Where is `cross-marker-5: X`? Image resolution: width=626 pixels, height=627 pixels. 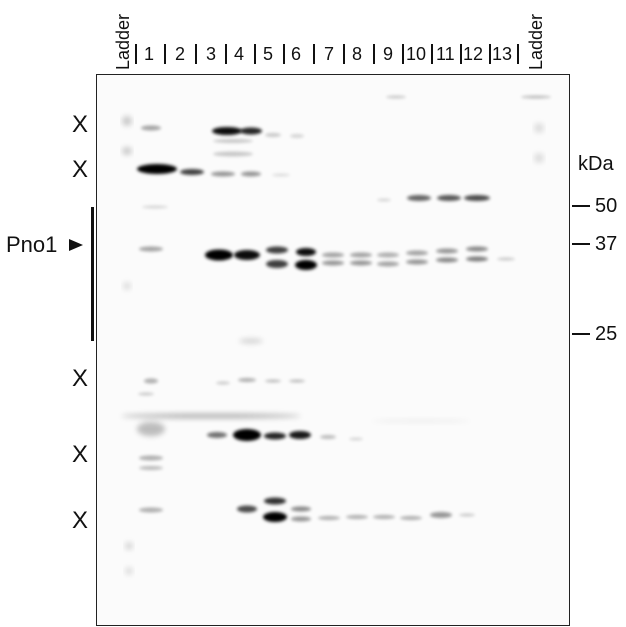
cross-marker-5: X is located at coordinates (80, 520).